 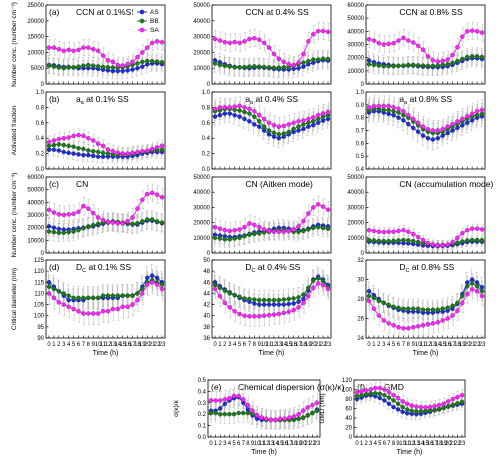 I want to click on y-axis-label: Number conc. (number cm⁻³), so click(x=14, y=44).